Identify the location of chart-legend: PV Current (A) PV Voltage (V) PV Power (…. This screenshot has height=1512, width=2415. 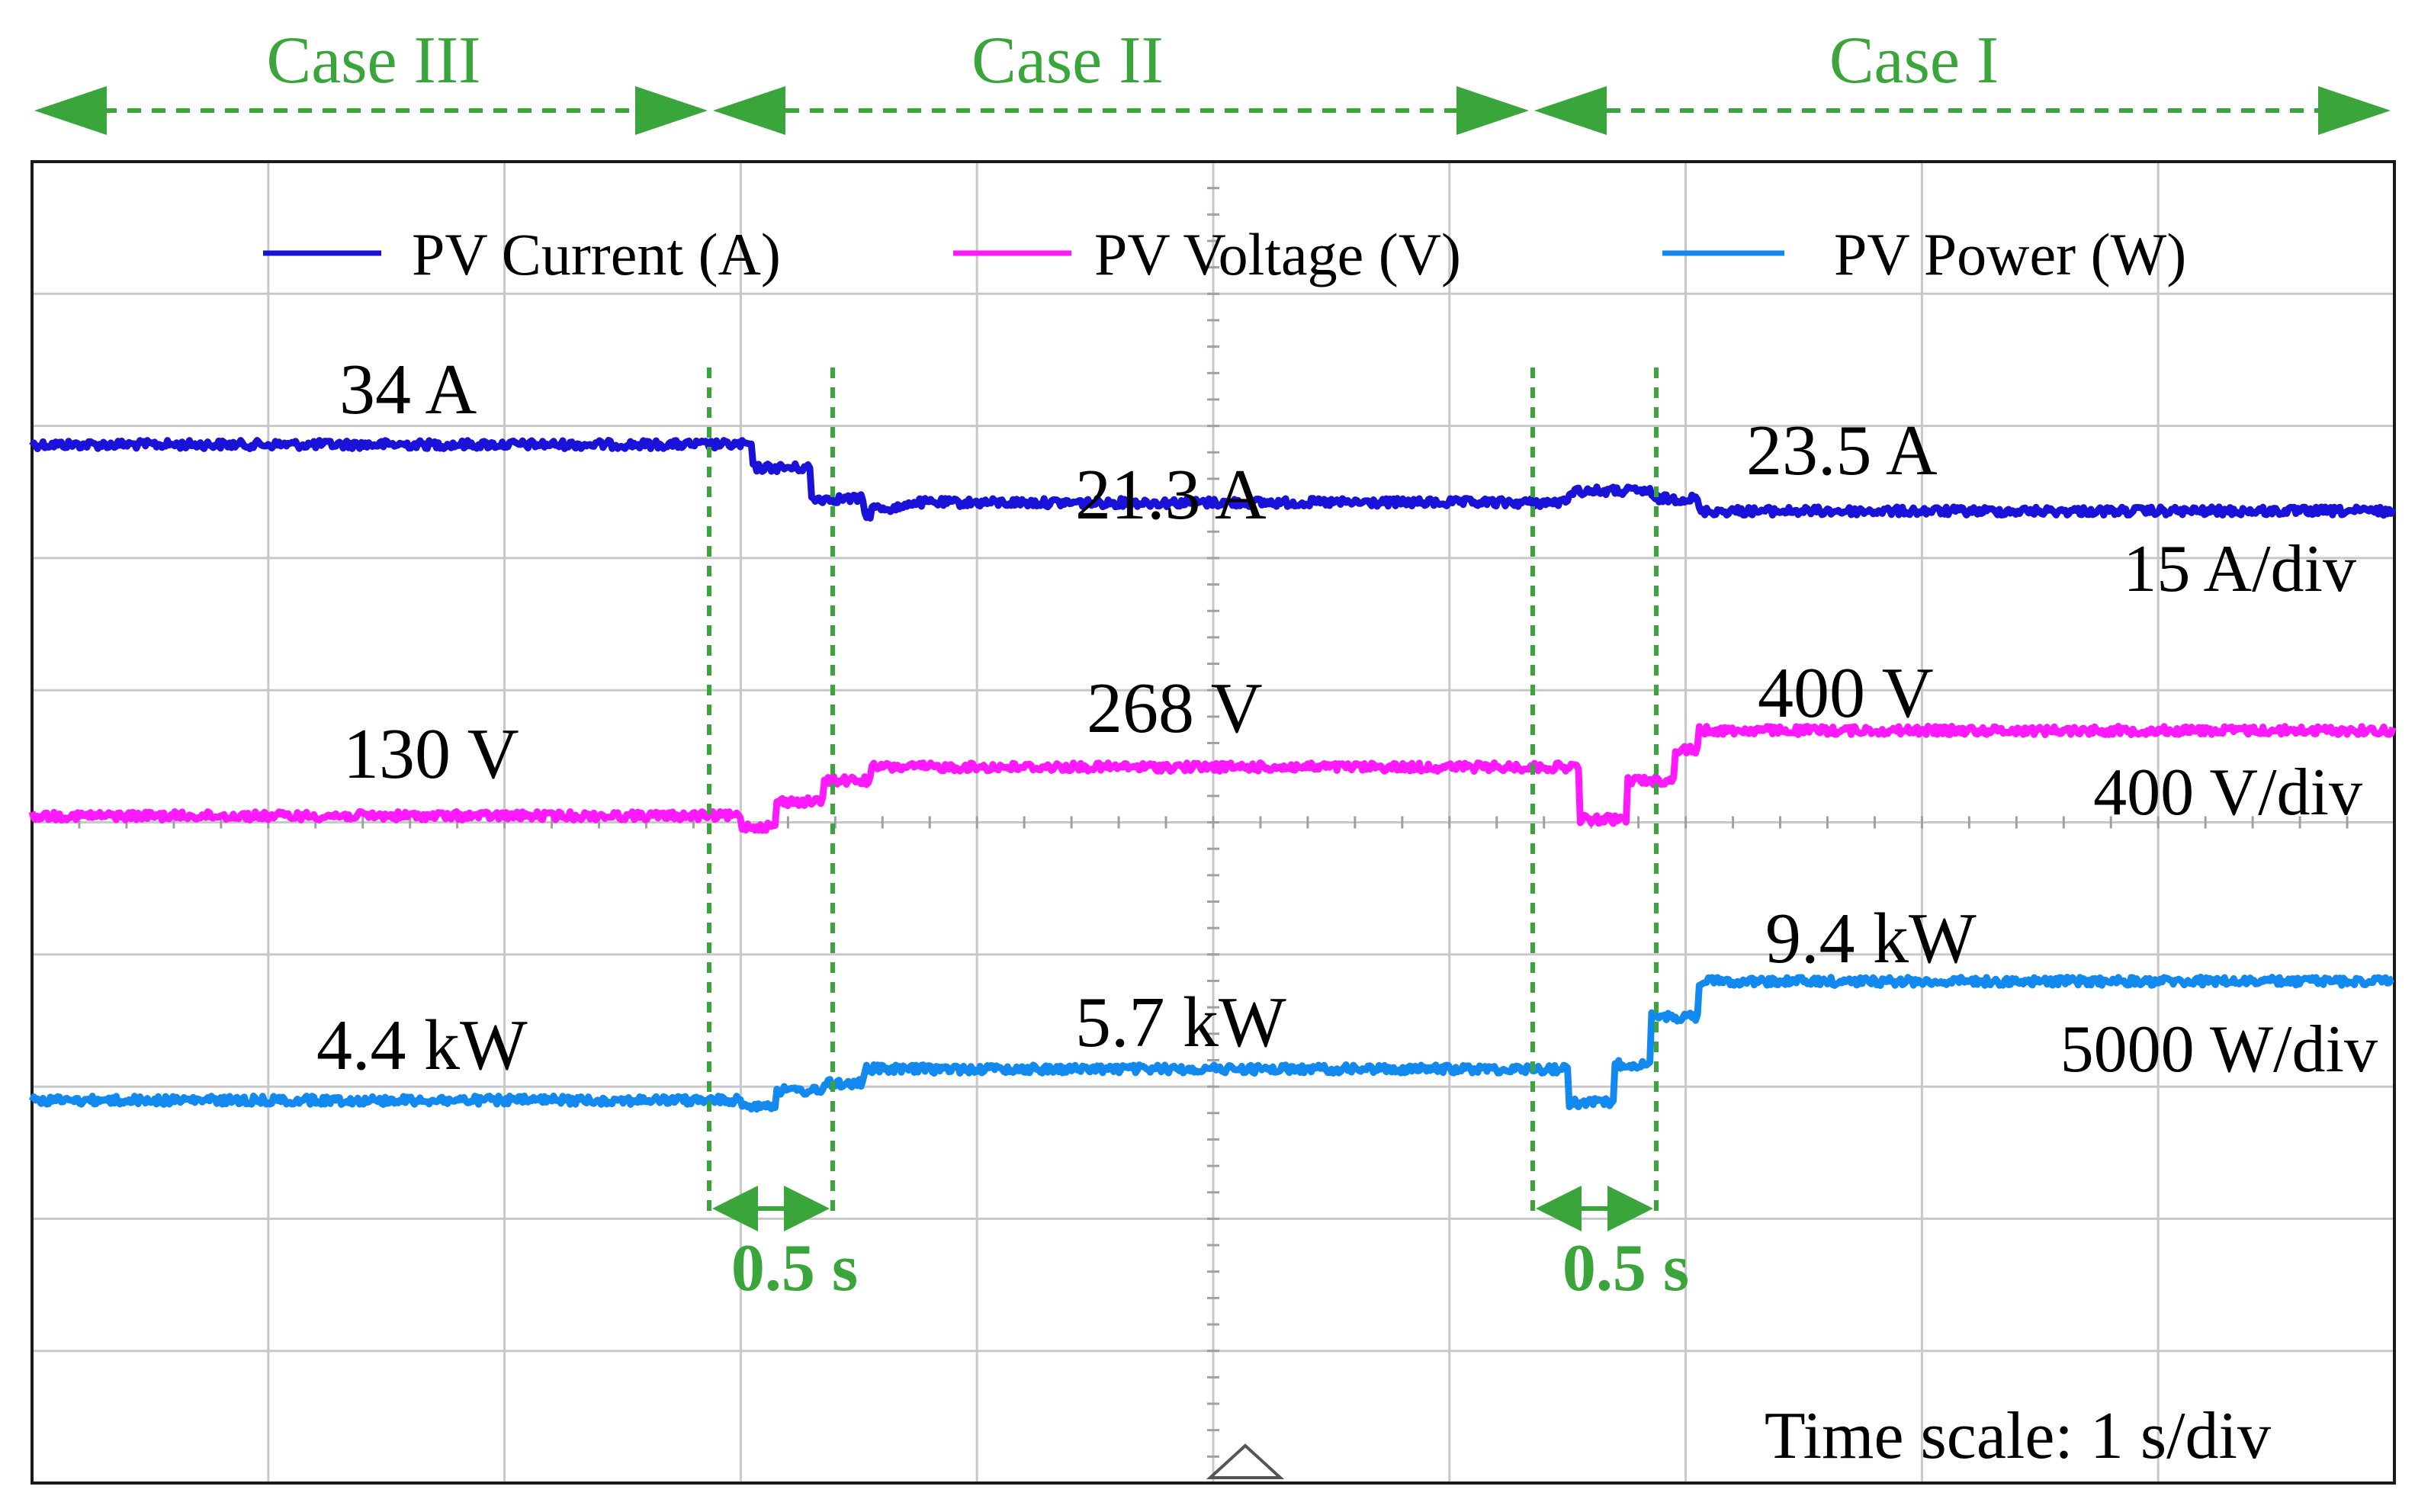
(1224, 254).